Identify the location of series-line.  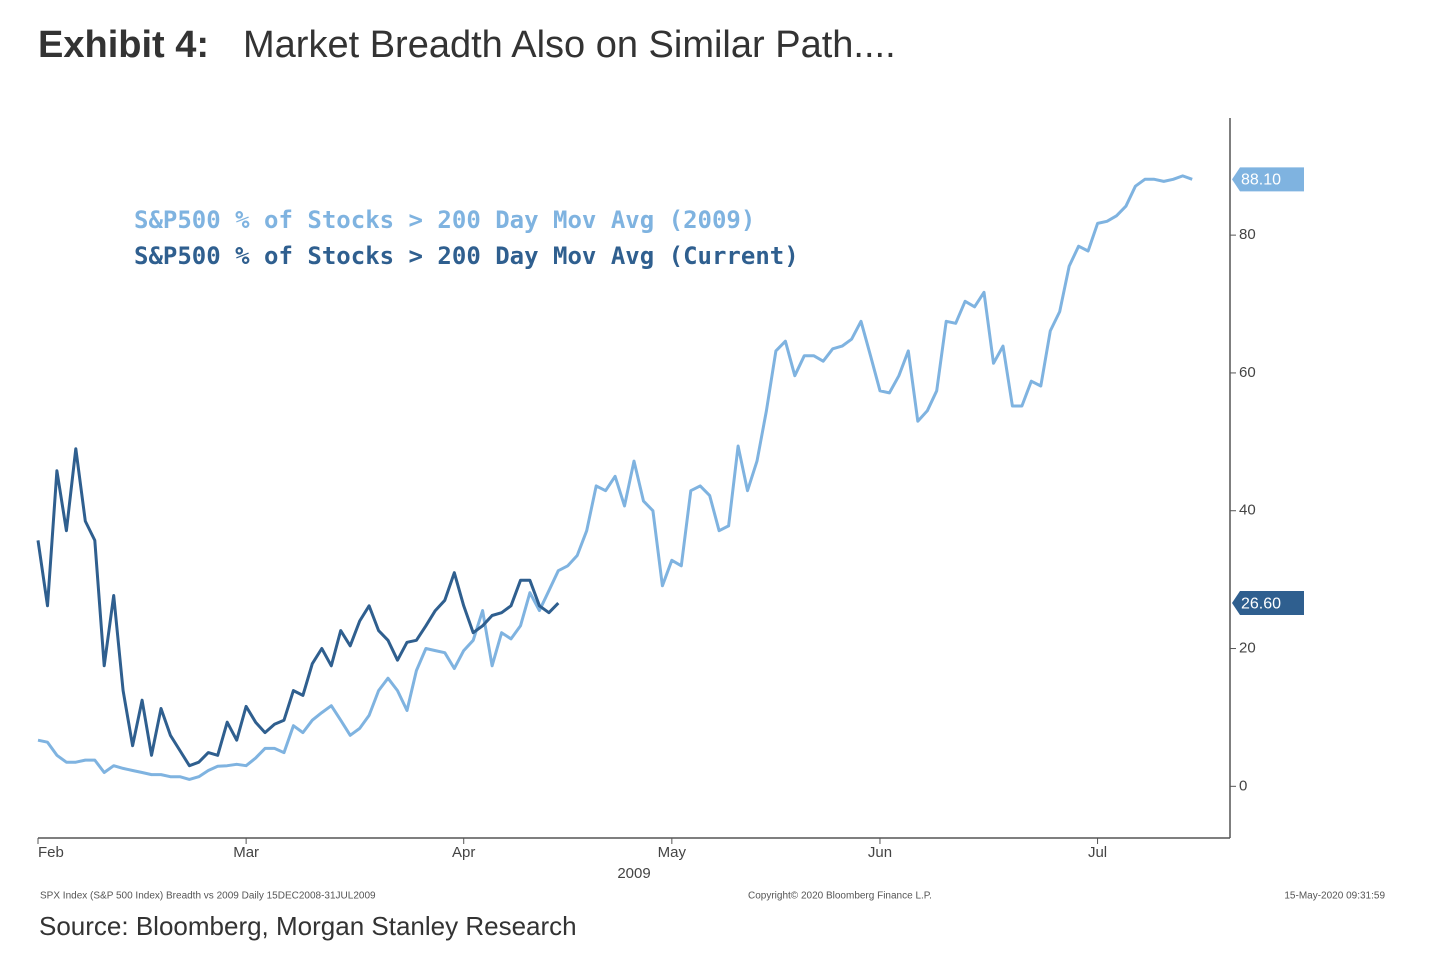
(298, 607).